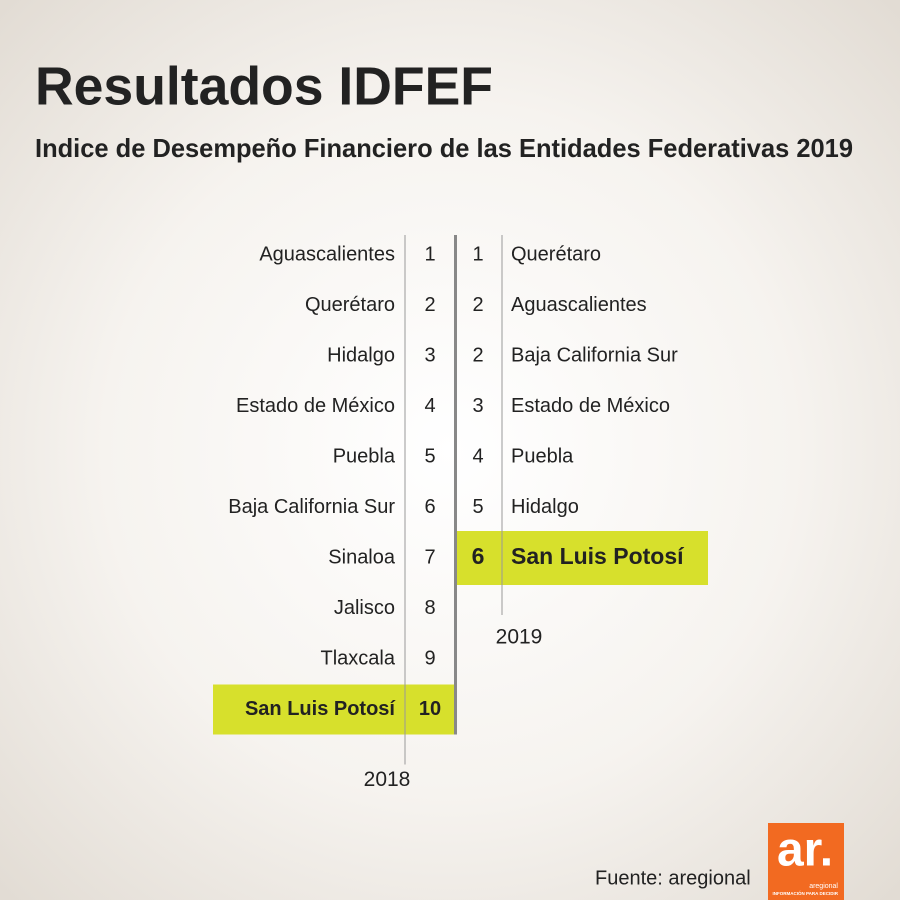 This screenshot has width=900, height=900. What do you see at coordinates (429, 557) in the screenshot?
I see `rank: 7` at bounding box center [429, 557].